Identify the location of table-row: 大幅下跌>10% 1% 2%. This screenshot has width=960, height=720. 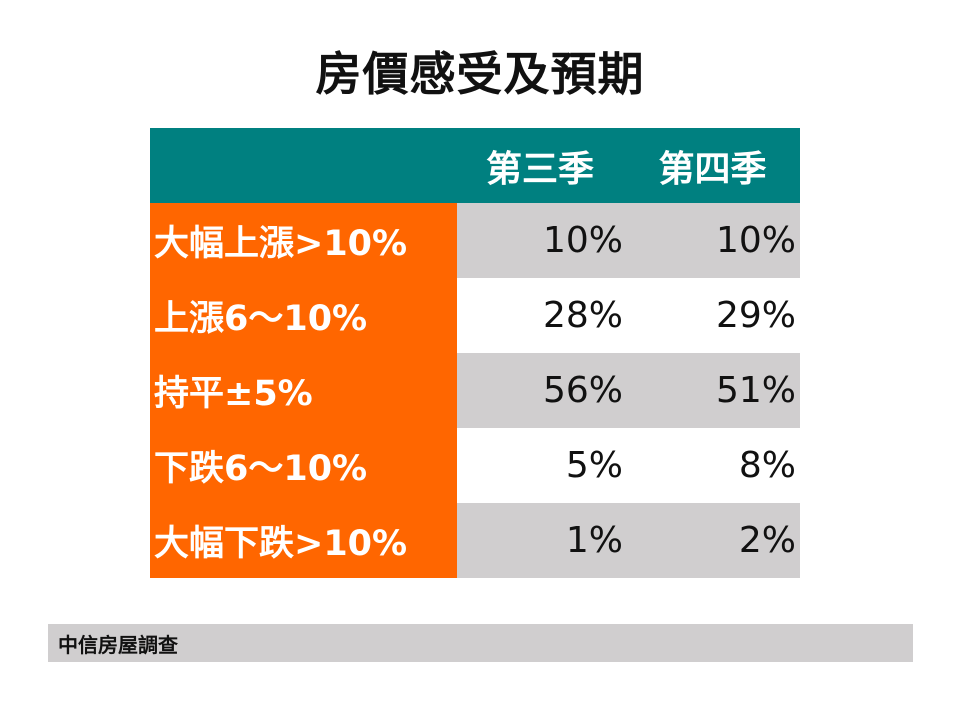
(475, 540).